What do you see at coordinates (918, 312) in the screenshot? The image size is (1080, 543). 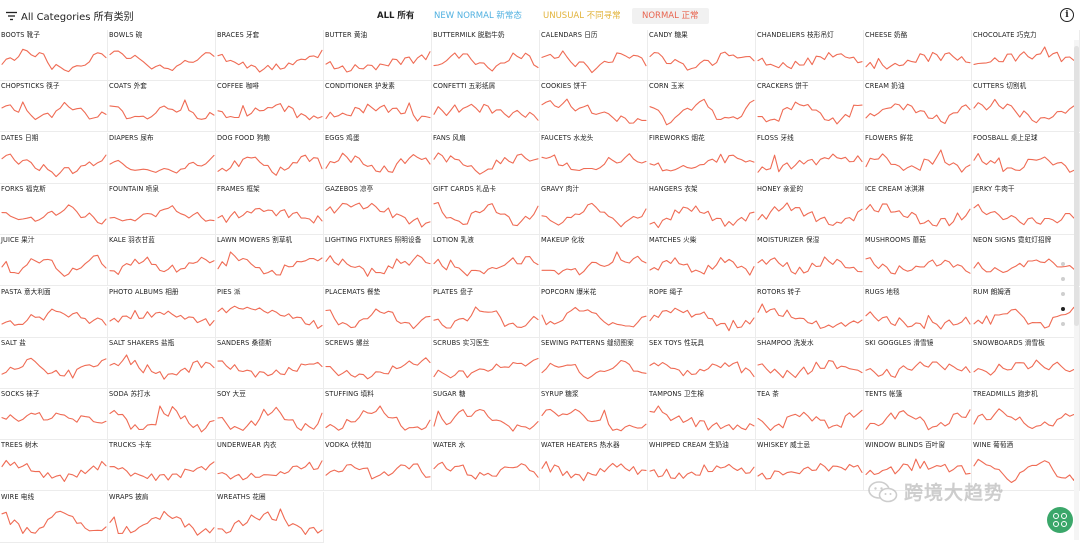 I see `category-cell: RUGS 地毯` at bounding box center [918, 312].